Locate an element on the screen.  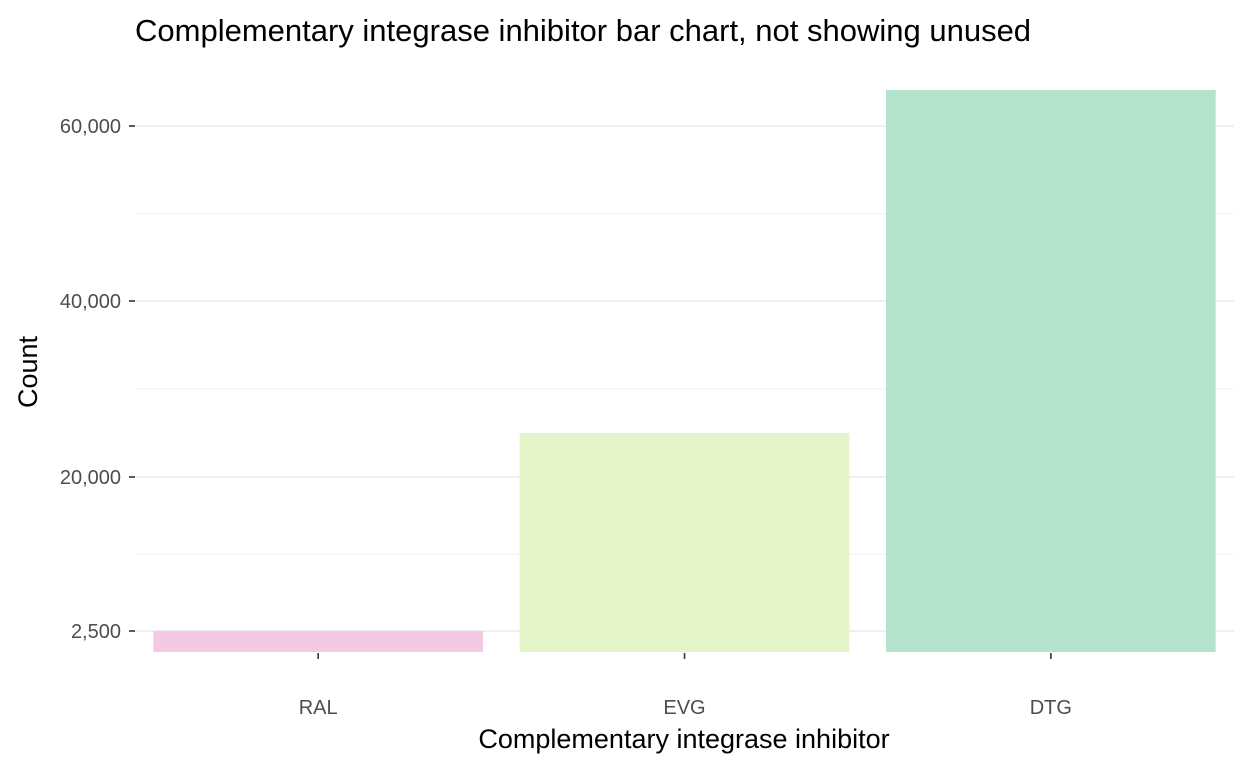
y-tick-label: 20,000 is located at coordinates (90, 478).